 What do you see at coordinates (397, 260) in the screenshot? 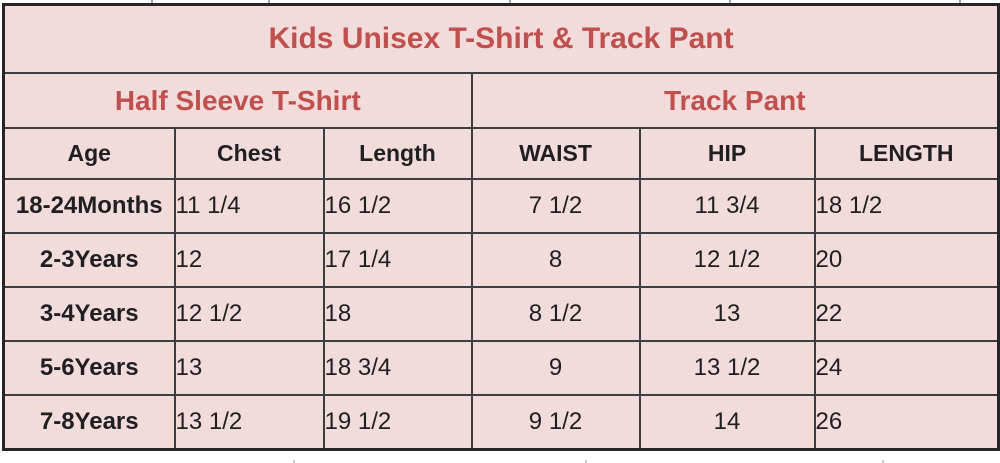
I see `tshirt-length-cell: 17 1/4` at bounding box center [397, 260].